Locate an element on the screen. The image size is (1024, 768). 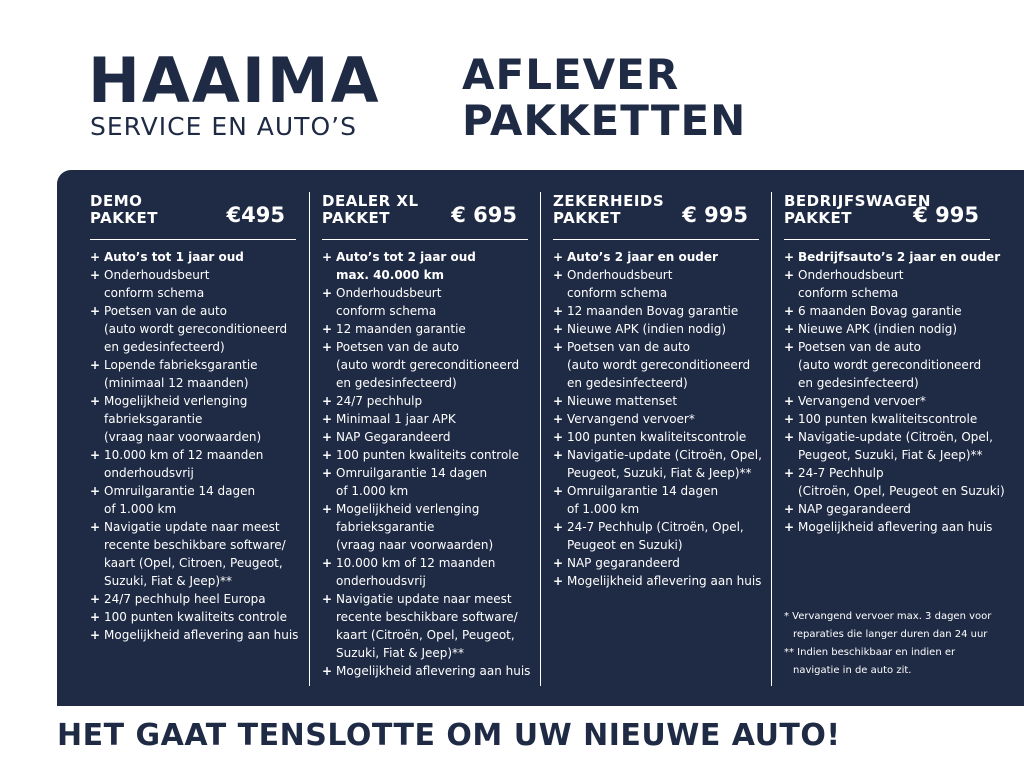
item-line: Minimaal 1 jaar APK is located at coordinates (396, 419).